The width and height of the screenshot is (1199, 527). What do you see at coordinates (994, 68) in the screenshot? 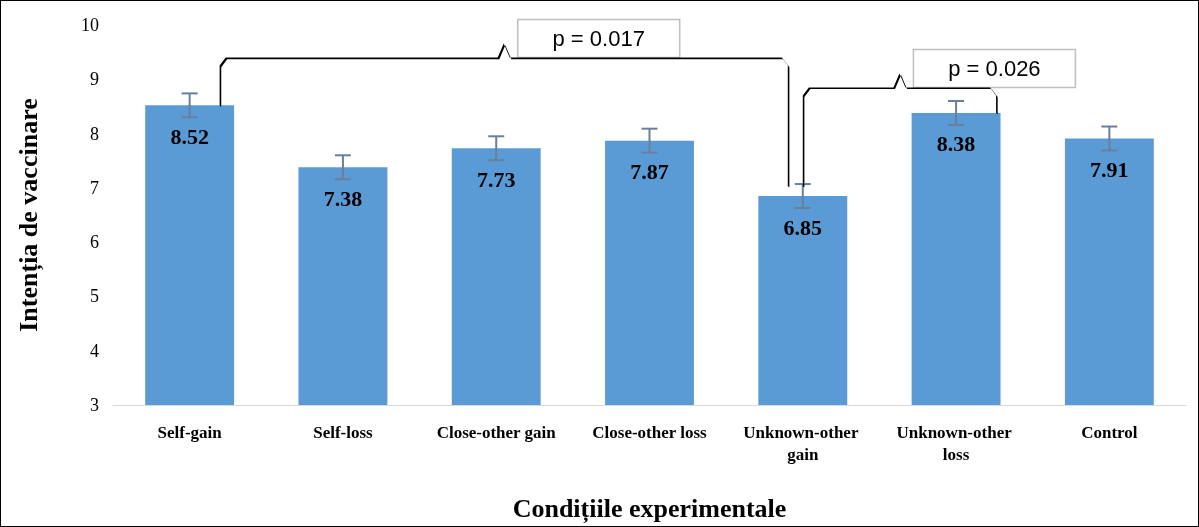
I see `annotation: p = 0.026` at bounding box center [994, 68].